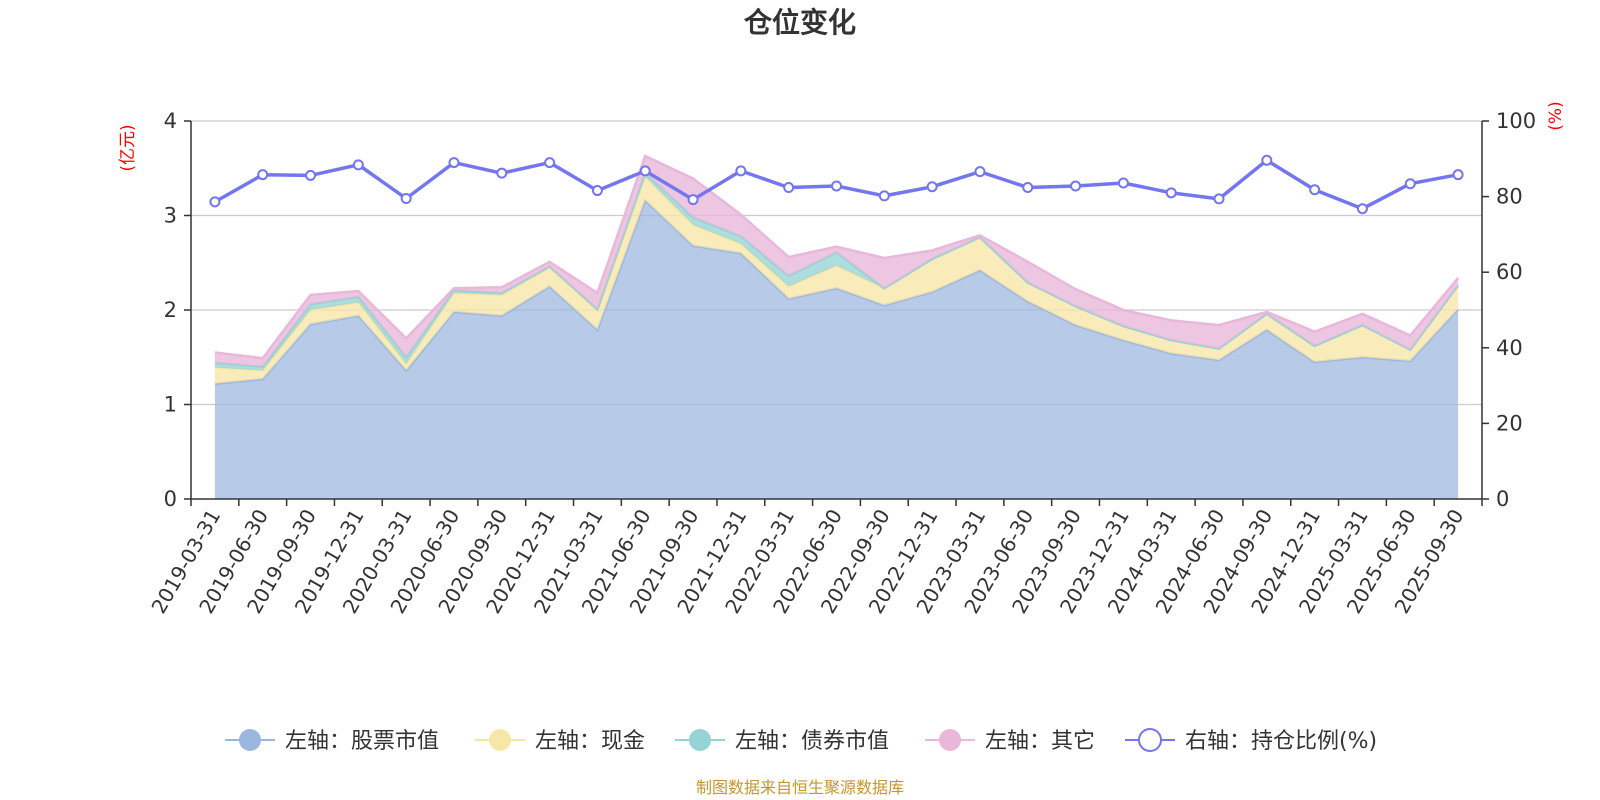  I want to click on legend-label: 左轴：股票市值, so click(362, 741).